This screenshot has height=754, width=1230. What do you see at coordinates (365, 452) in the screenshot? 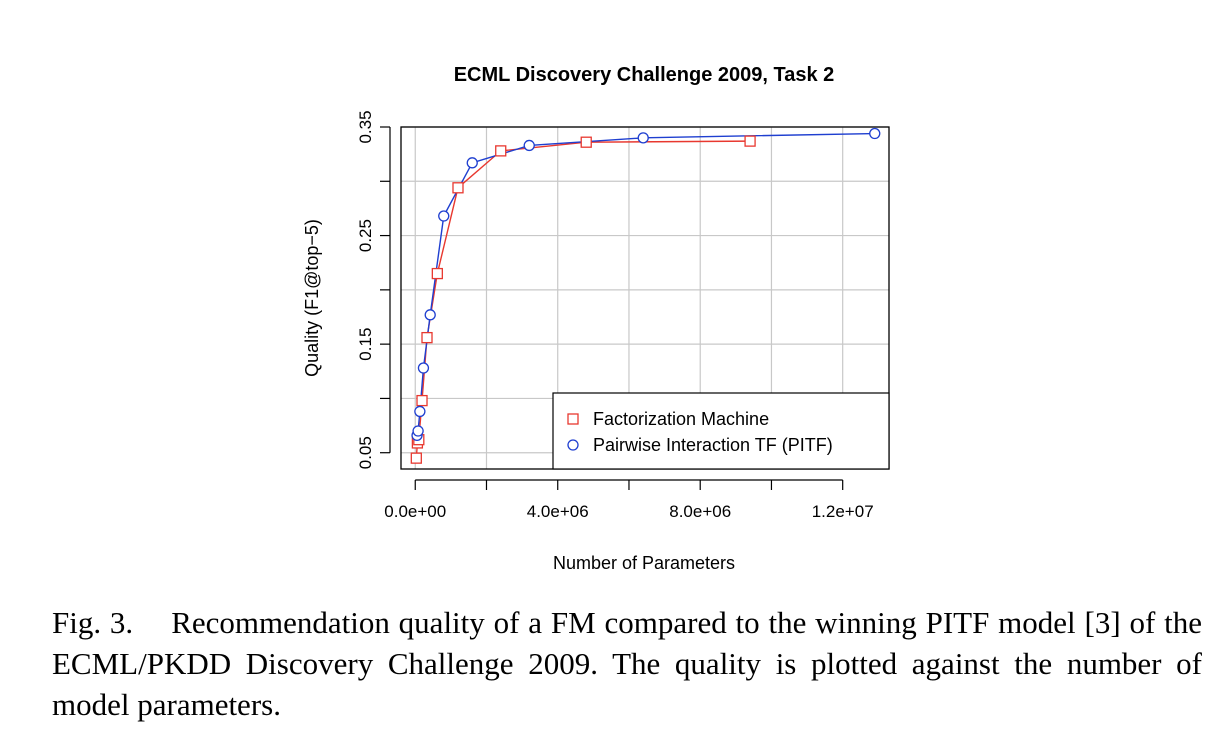
I see `y-tick-label: 0.05` at bounding box center [365, 452].